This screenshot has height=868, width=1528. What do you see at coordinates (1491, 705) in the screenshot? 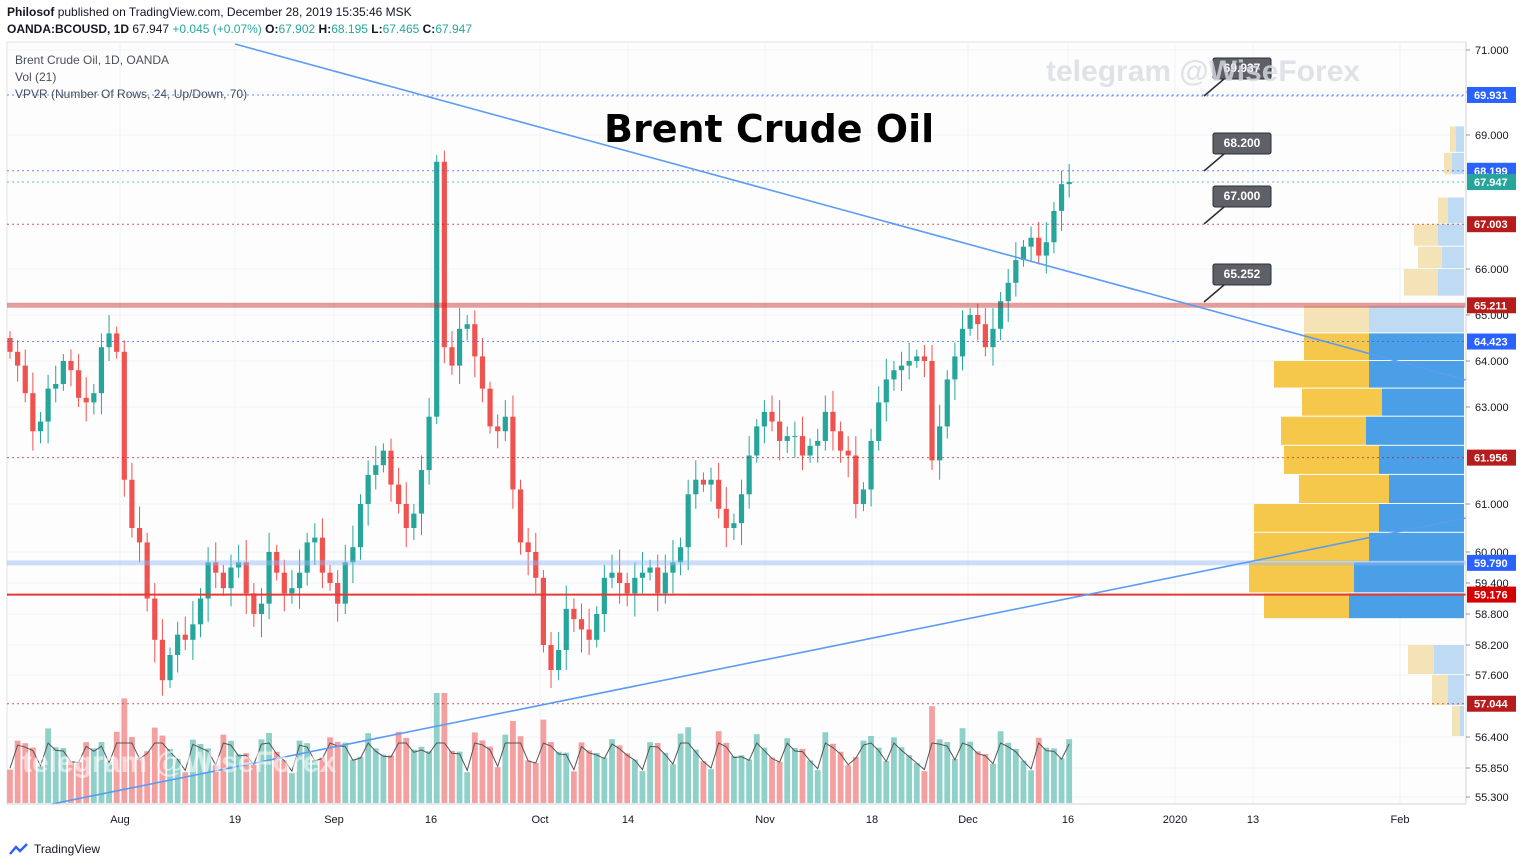
I see `price-tag-label: 57.044` at bounding box center [1491, 705].